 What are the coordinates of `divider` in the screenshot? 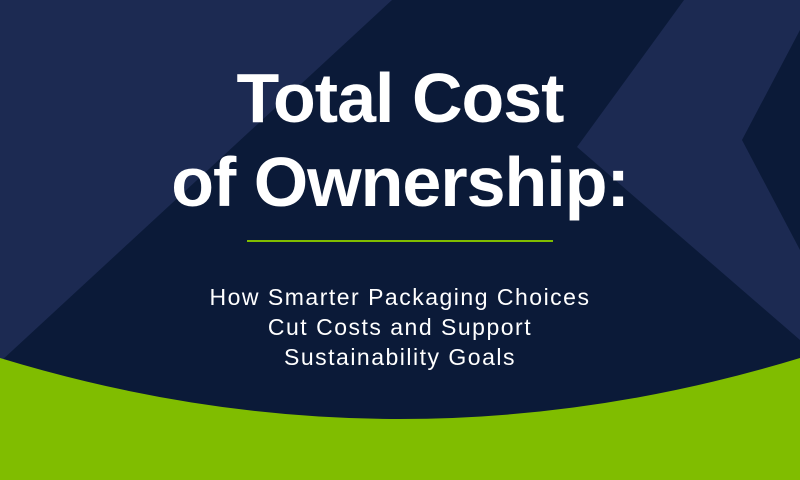 It's located at (400, 241).